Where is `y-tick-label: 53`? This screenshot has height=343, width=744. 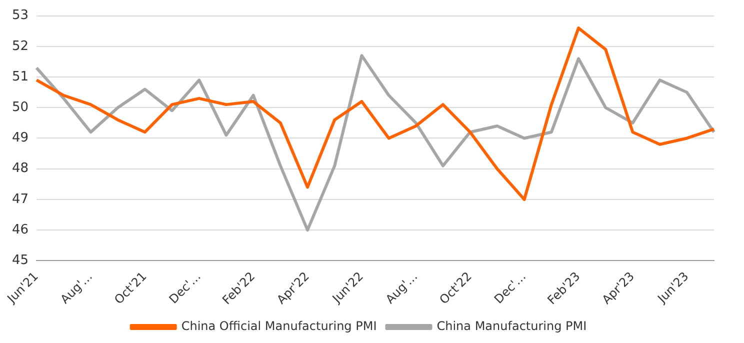
y-tick-label: 53 is located at coordinates (20, 16).